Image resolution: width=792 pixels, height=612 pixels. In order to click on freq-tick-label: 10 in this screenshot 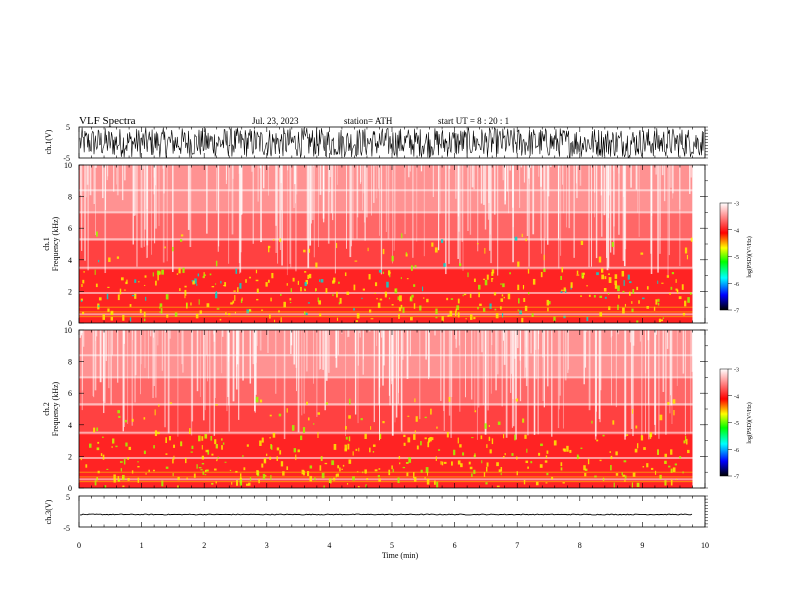, I will do `click(68, 165)`.